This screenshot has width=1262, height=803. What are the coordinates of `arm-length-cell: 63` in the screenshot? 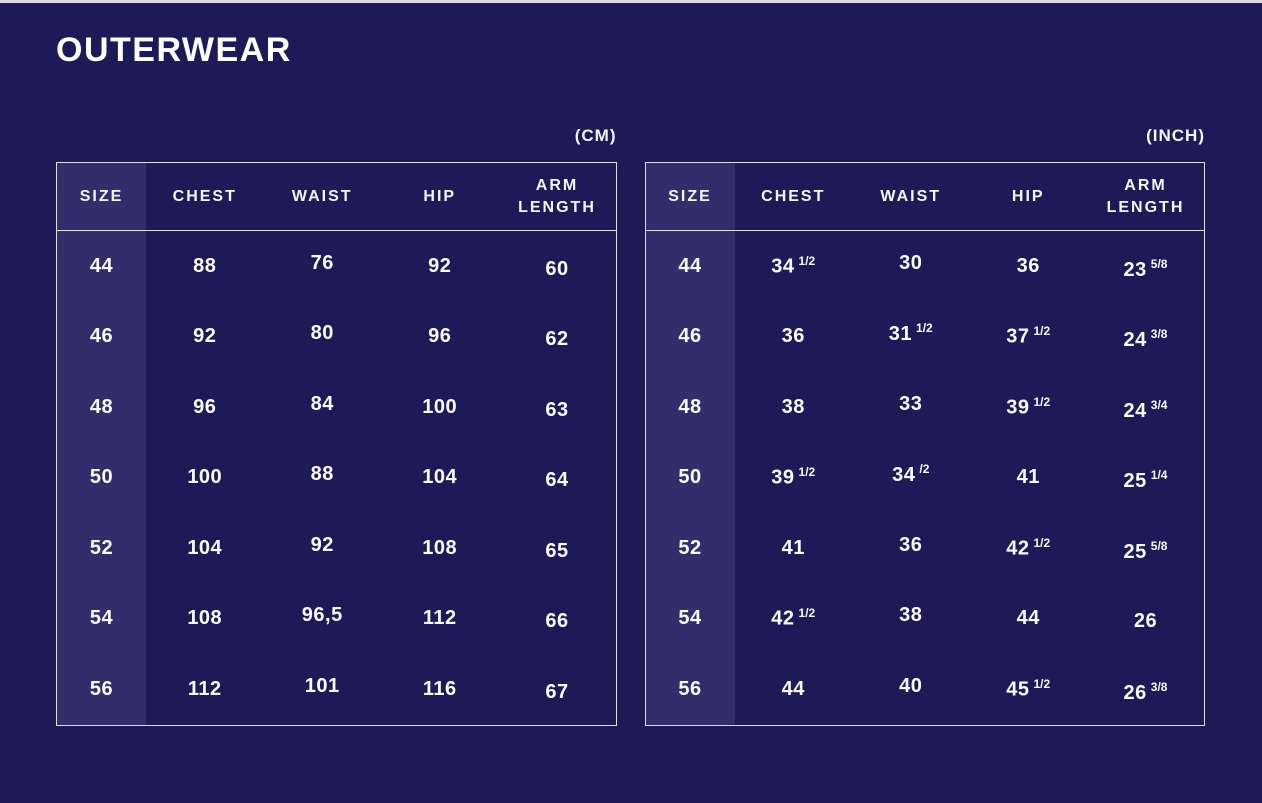 It's located at (557, 409).